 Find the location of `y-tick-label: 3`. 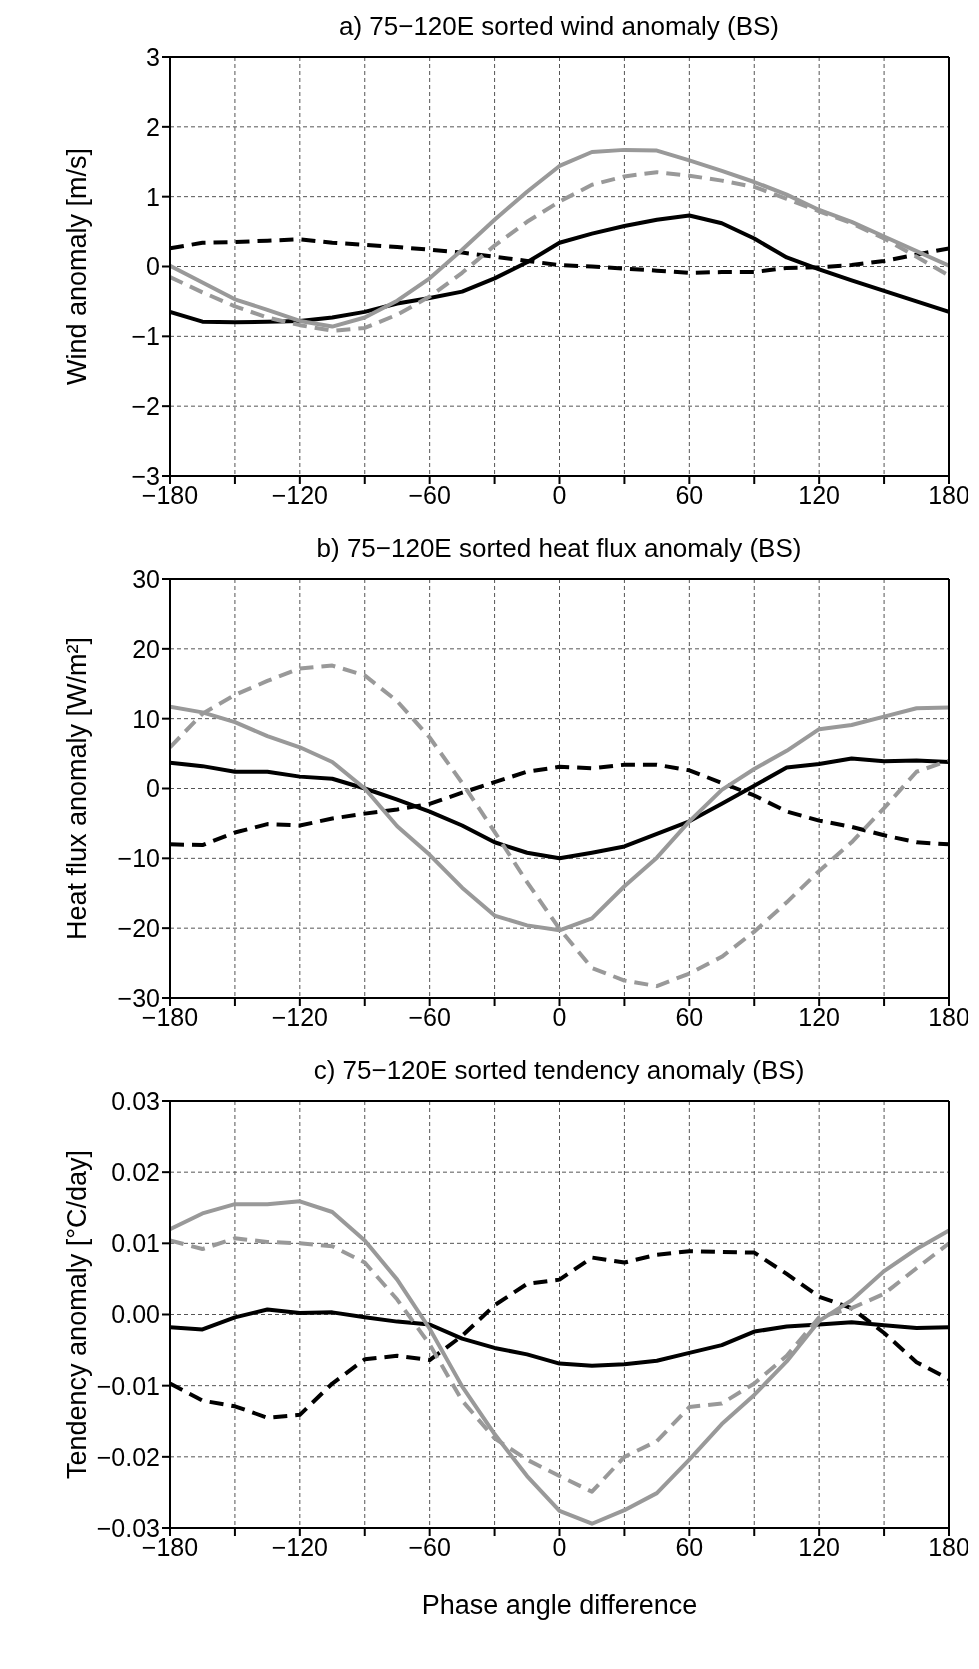

y-tick-label: 3 is located at coordinates (153, 56).